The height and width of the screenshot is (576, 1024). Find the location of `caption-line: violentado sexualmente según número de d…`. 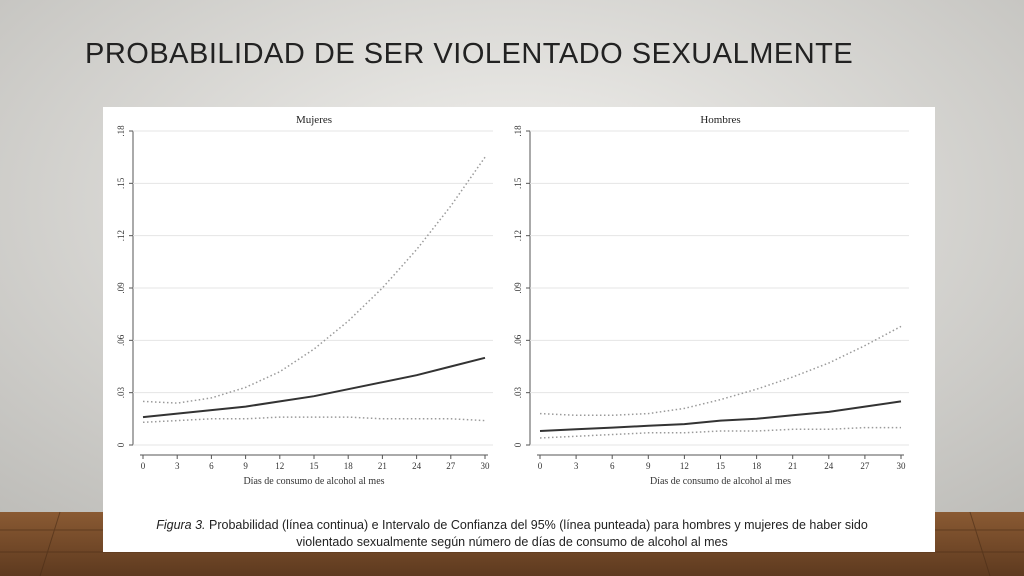

caption-line: violentado sexualmente según número de d… is located at coordinates (512, 542).